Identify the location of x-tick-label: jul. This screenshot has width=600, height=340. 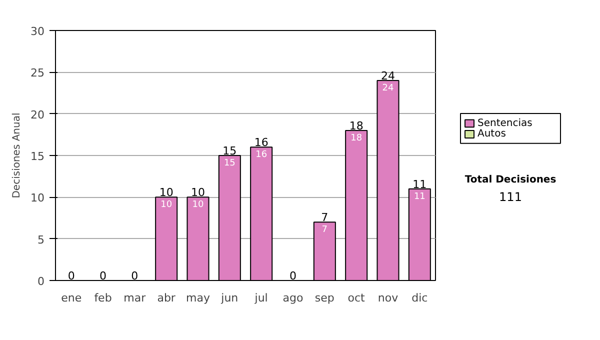
(261, 298).